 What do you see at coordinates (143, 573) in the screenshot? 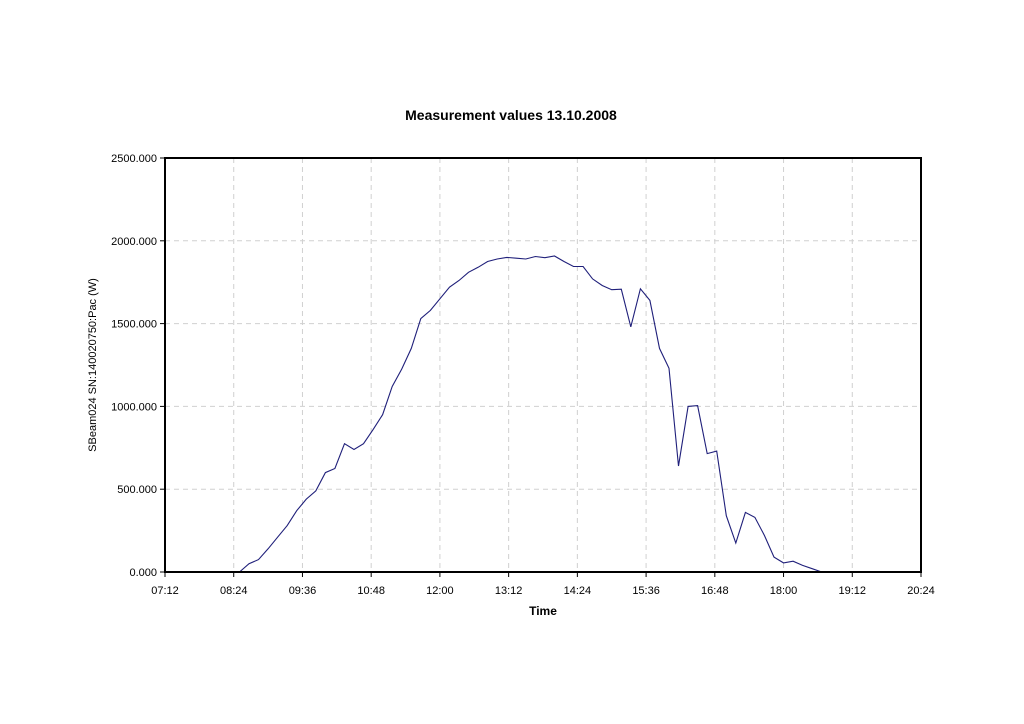
I see `y-tick-label: 0.000` at bounding box center [143, 573].